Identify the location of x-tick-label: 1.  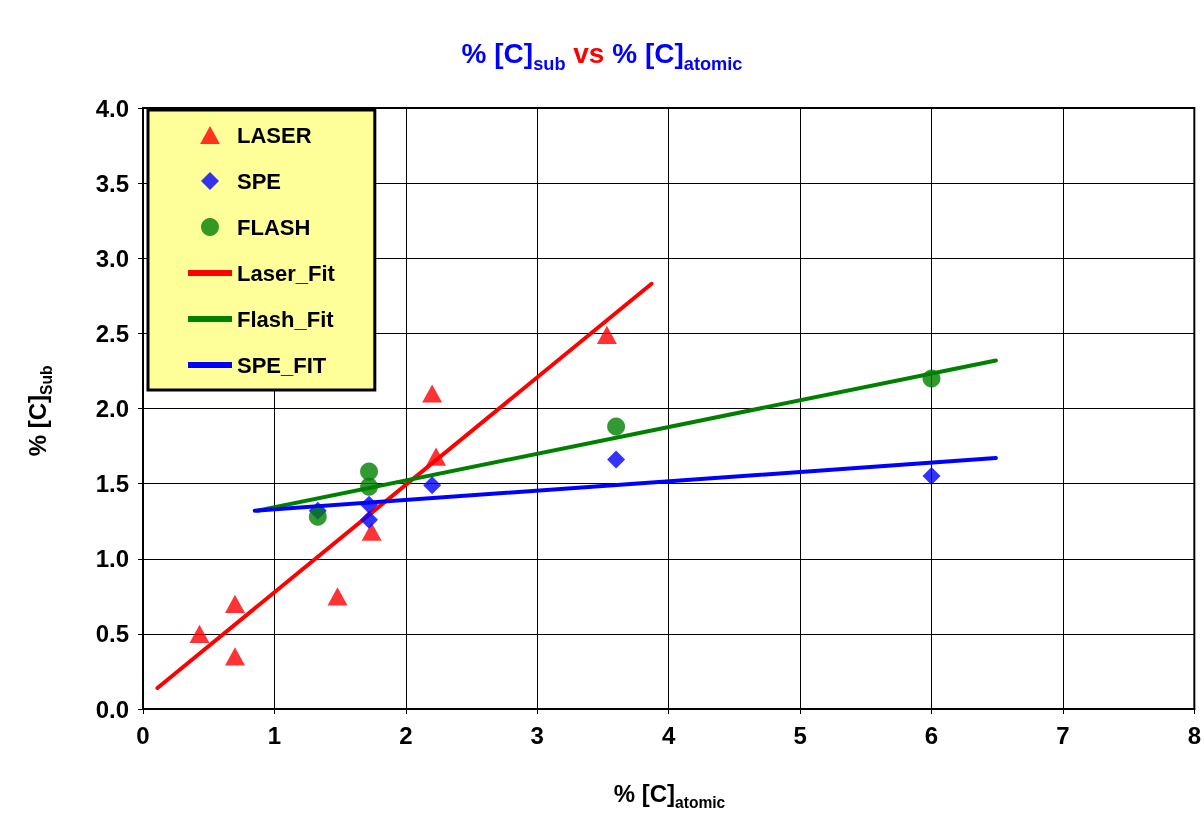
(274, 735).